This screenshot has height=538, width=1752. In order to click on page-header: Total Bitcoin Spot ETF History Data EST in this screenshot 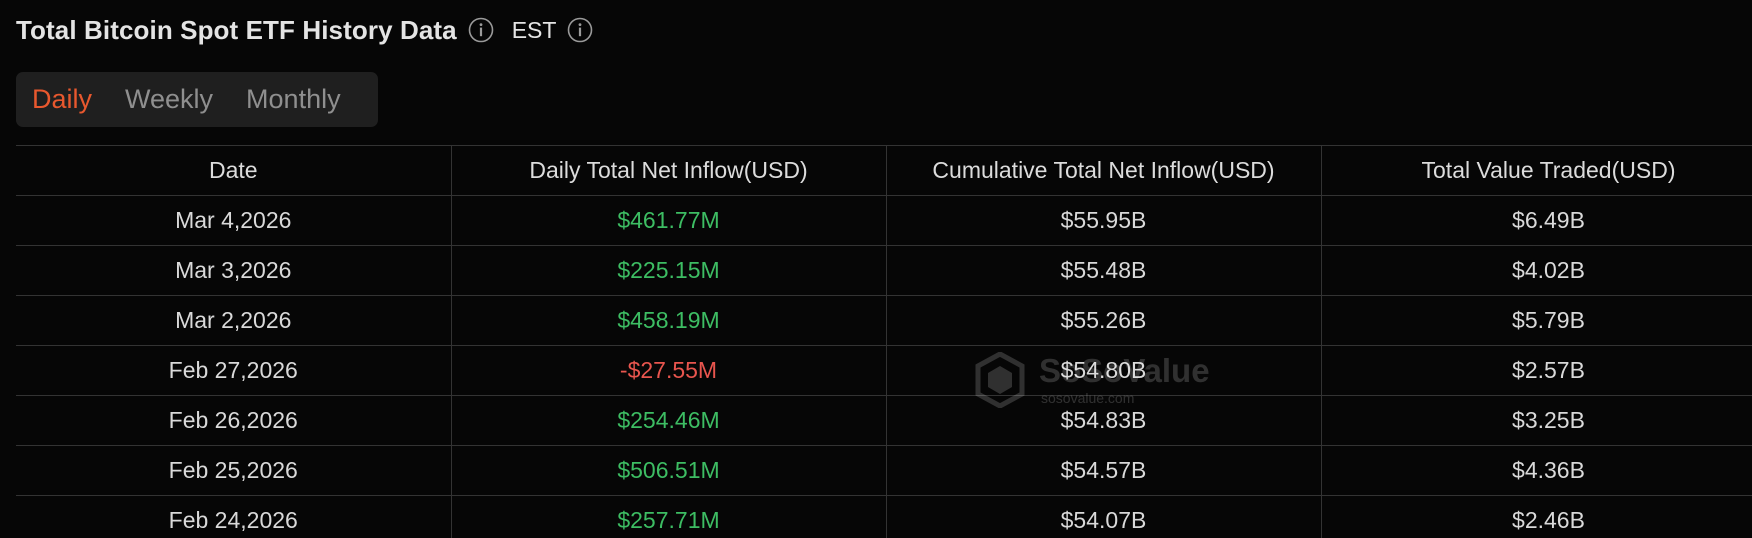, I will do `click(304, 30)`.